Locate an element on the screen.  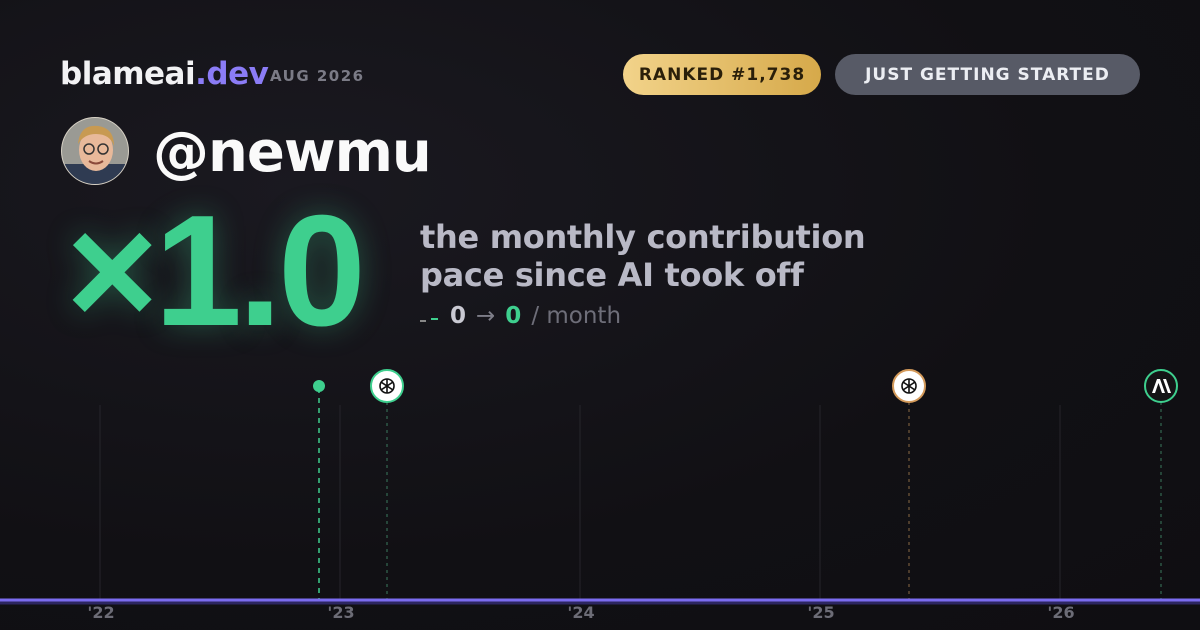
sparkline is located at coordinates (429, 320).